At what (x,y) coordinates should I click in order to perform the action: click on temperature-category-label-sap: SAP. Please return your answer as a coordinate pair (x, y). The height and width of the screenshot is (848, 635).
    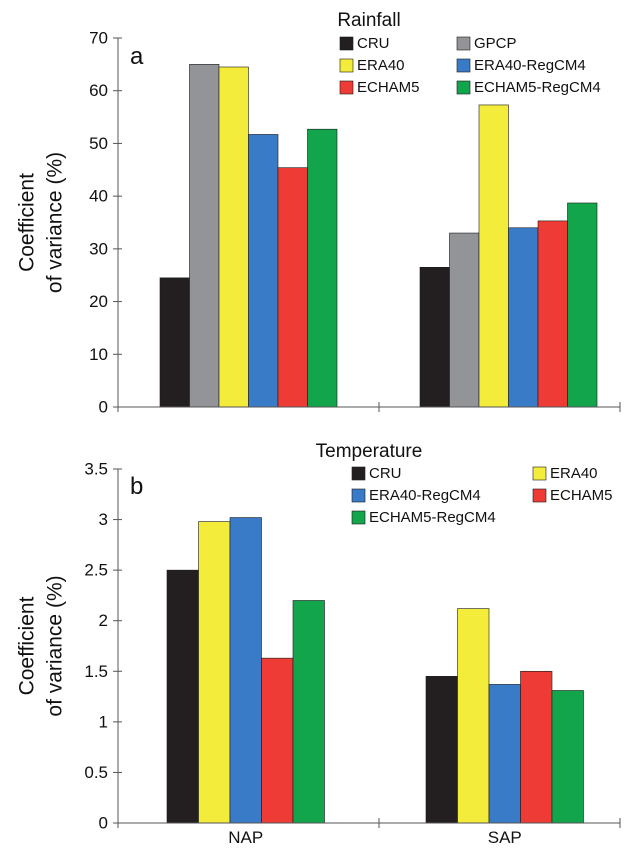
    Looking at the image, I should click on (505, 837).